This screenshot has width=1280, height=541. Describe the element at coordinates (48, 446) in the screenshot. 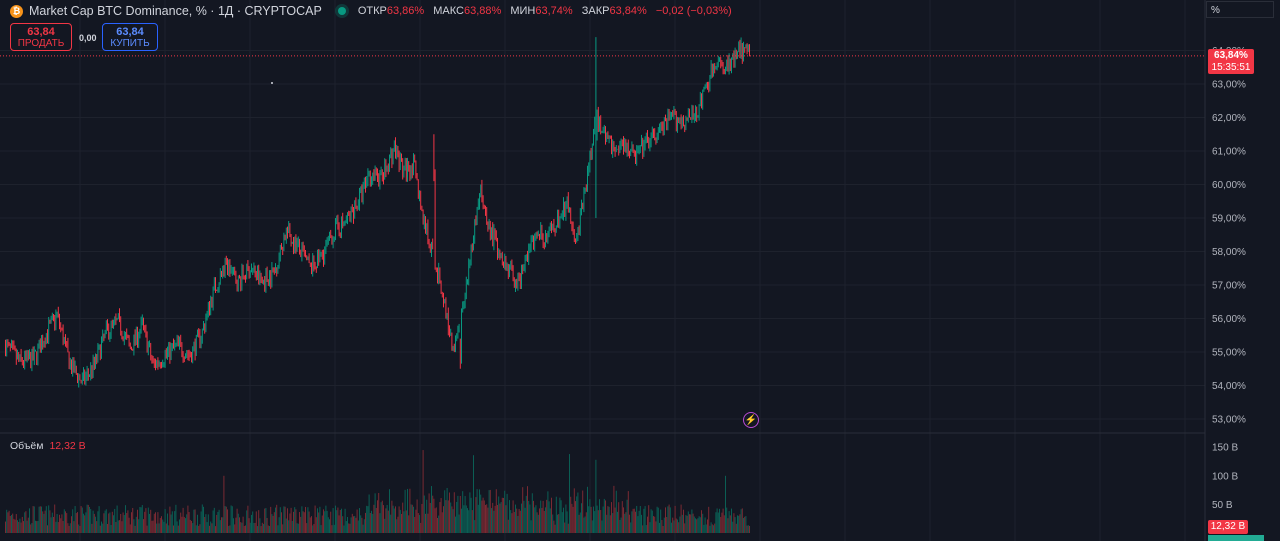

I see `volume-legend: Объём 12,32 B` at that location.